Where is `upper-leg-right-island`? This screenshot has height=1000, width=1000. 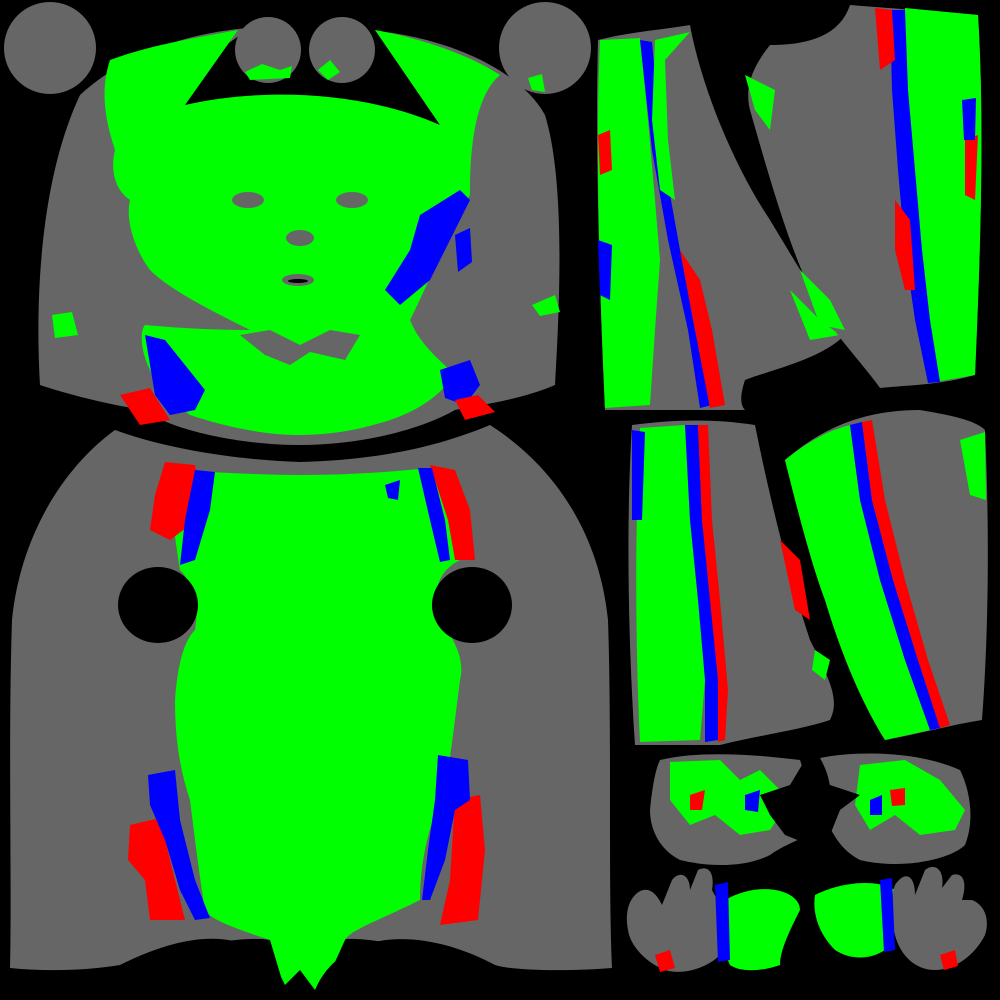 upper-leg-right-island is located at coordinates (863, 196).